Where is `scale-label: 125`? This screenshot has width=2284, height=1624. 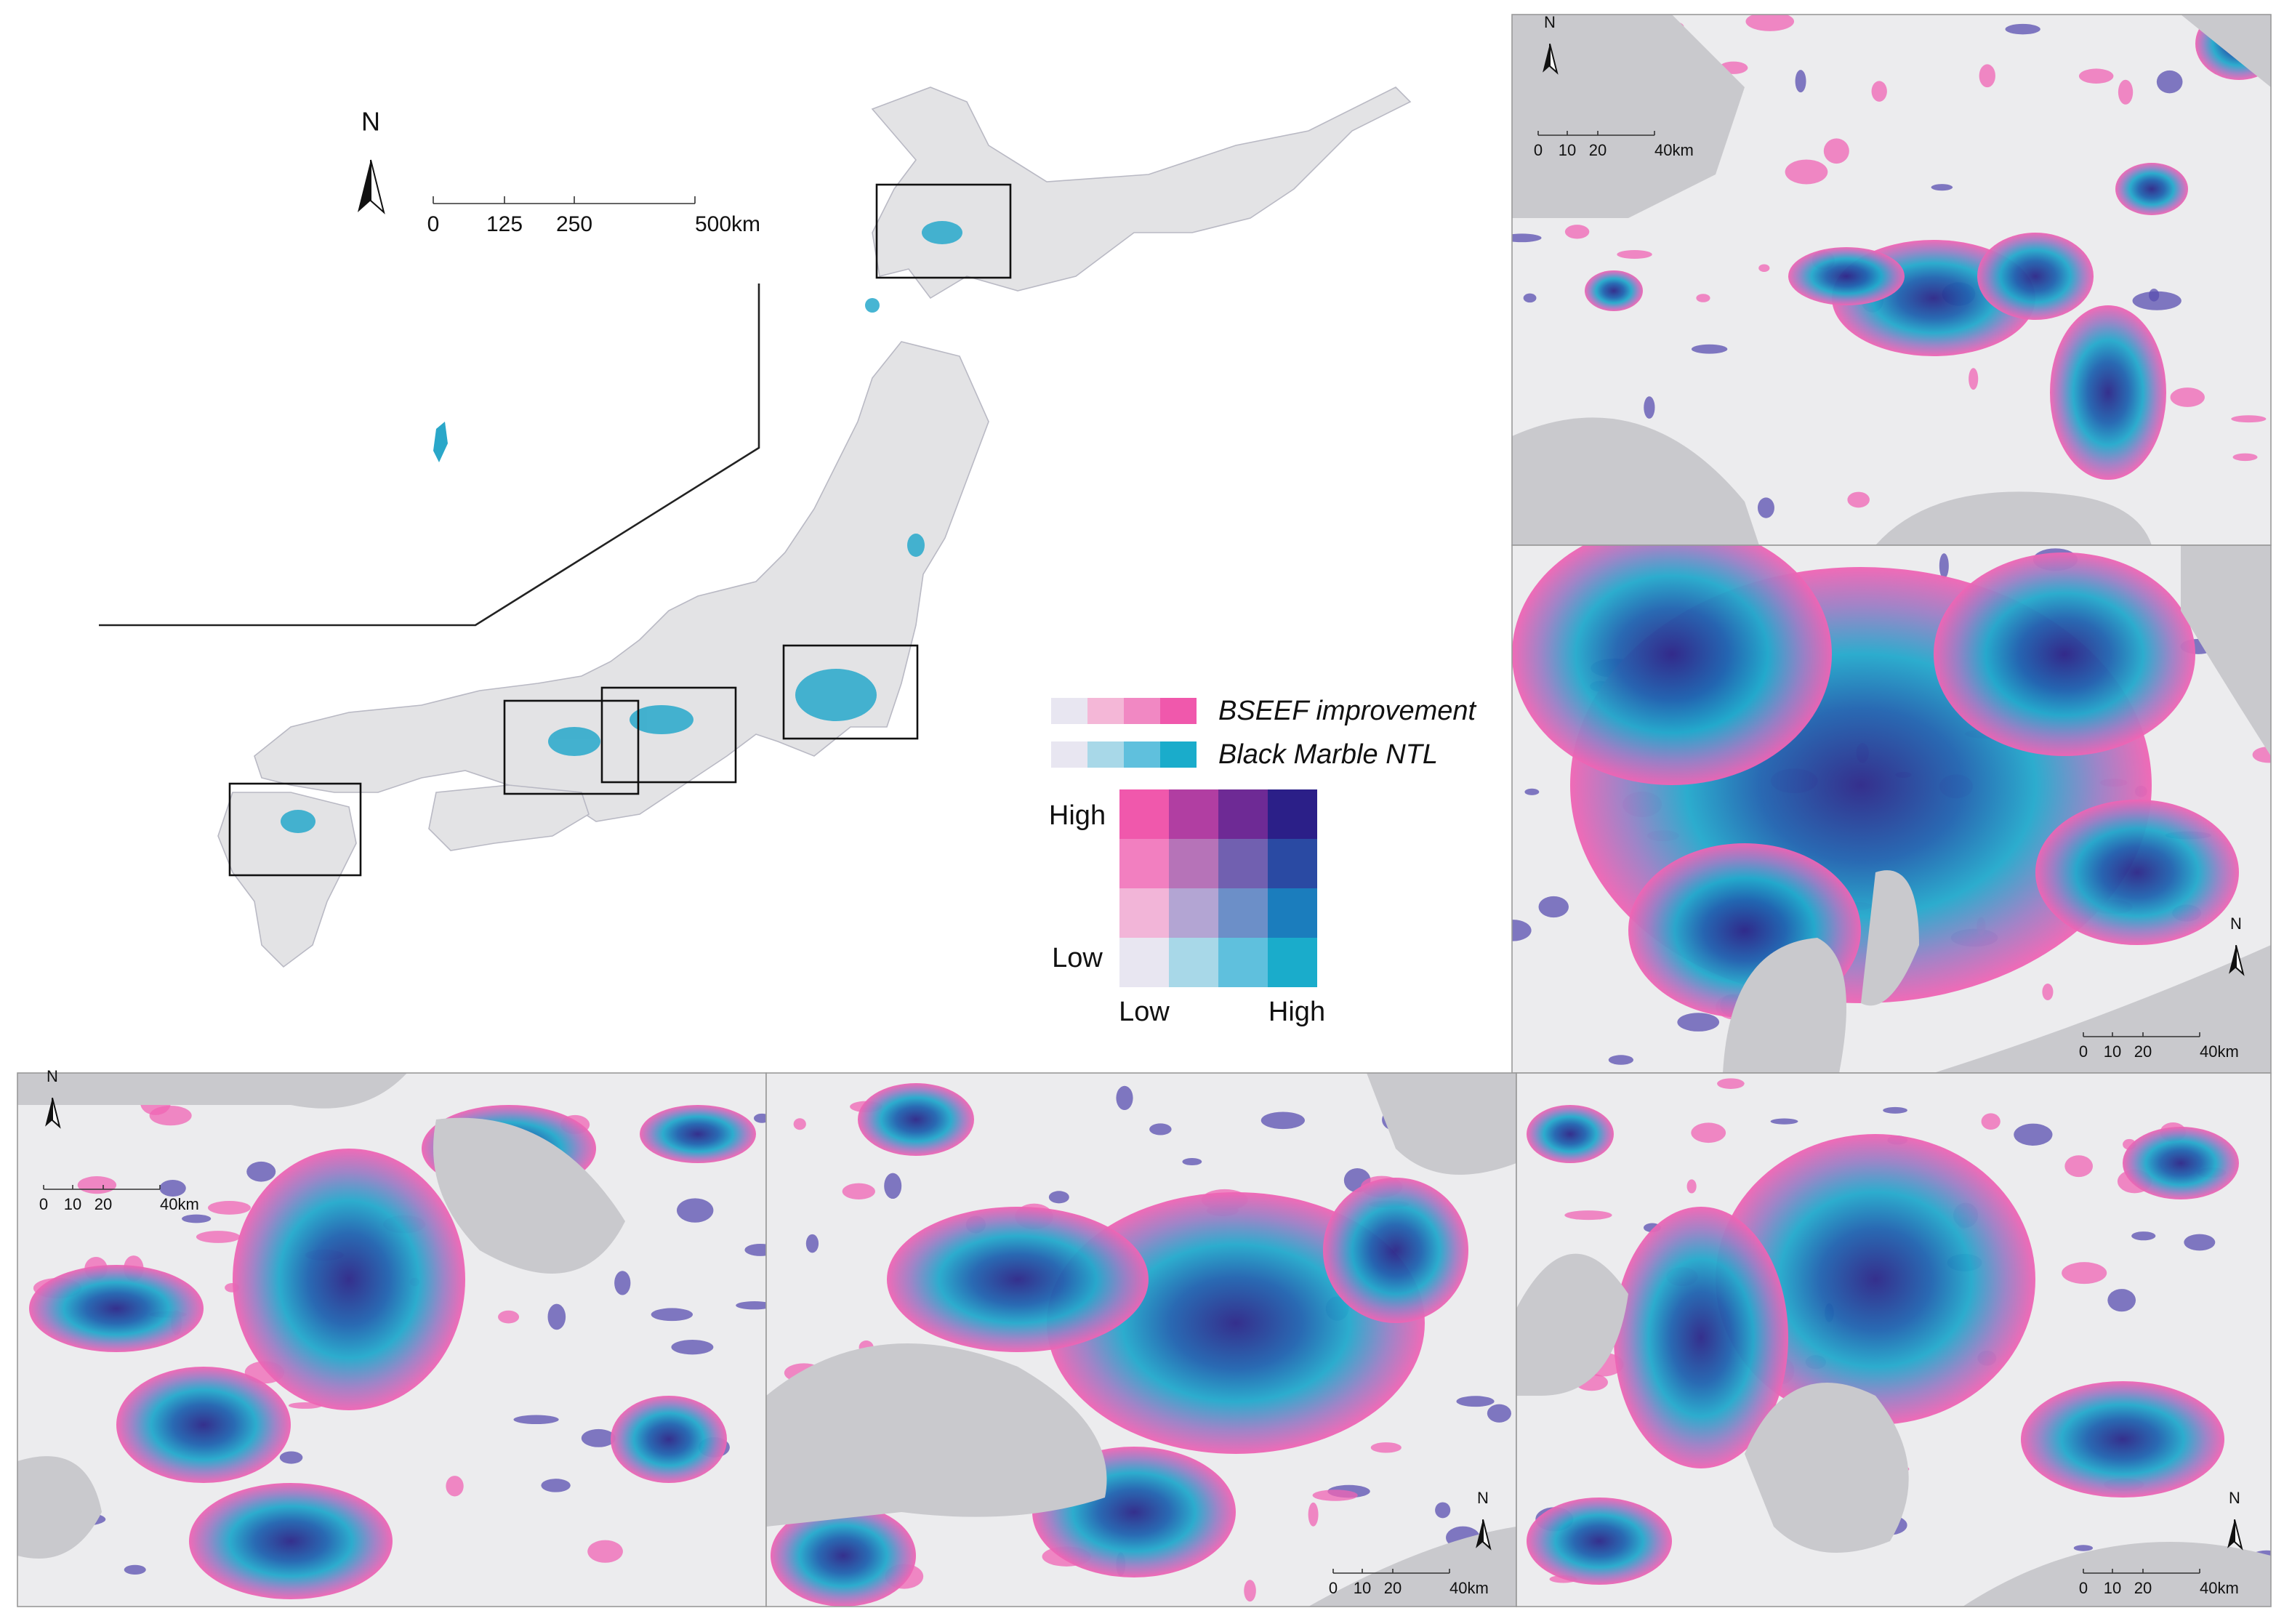
scale-label: 125 is located at coordinates (504, 224).